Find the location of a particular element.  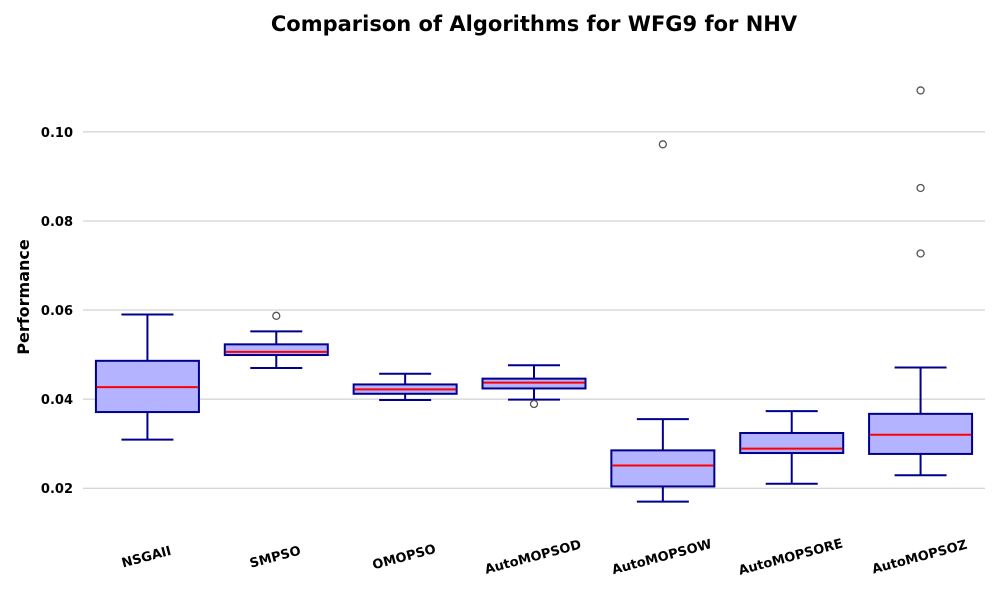

y-tick-label: 0.02 is located at coordinates (57, 489).